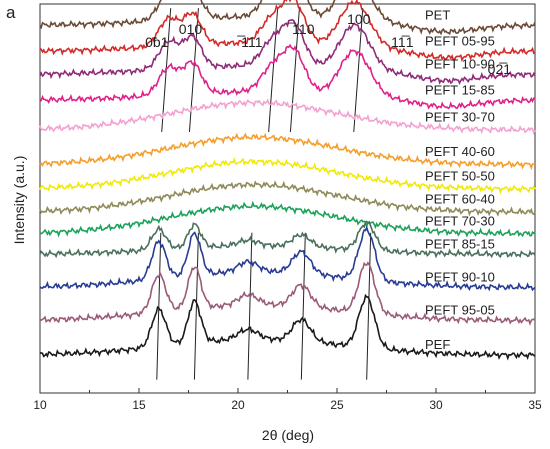 The image size is (550, 449). Describe the element at coordinates (460, 40) in the screenshot. I see `series-label: PEFT 05-95` at that location.